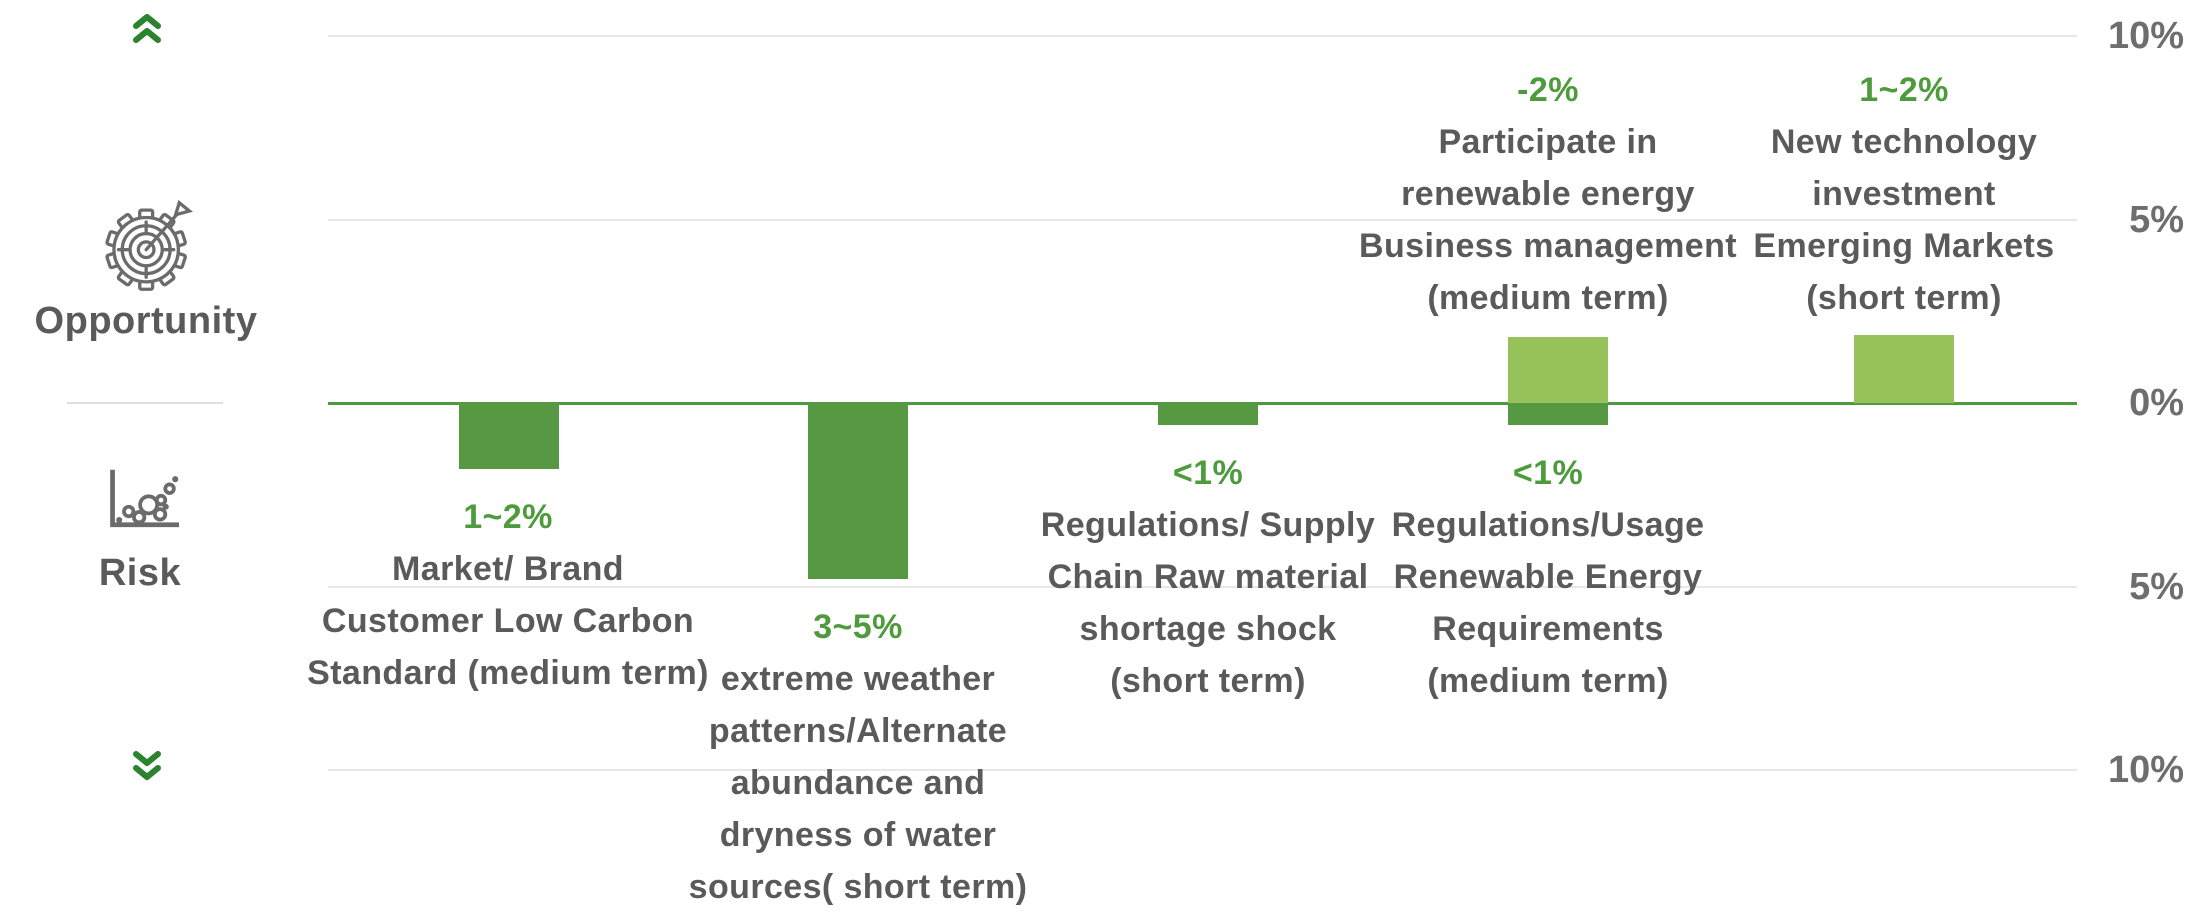 This screenshot has width=2186, height=916. What do you see at coordinates (1548, 298) in the screenshot?
I see `opportunity-label-line: (medium term)` at bounding box center [1548, 298].